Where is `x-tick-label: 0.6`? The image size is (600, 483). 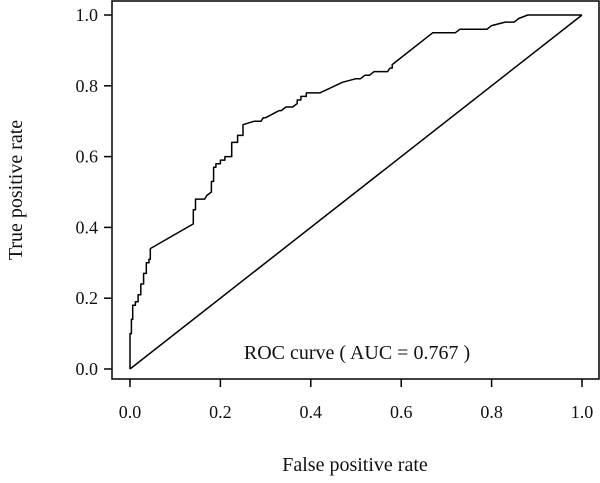
x-tick-label: 0.6 is located at coordinates (401, 412).